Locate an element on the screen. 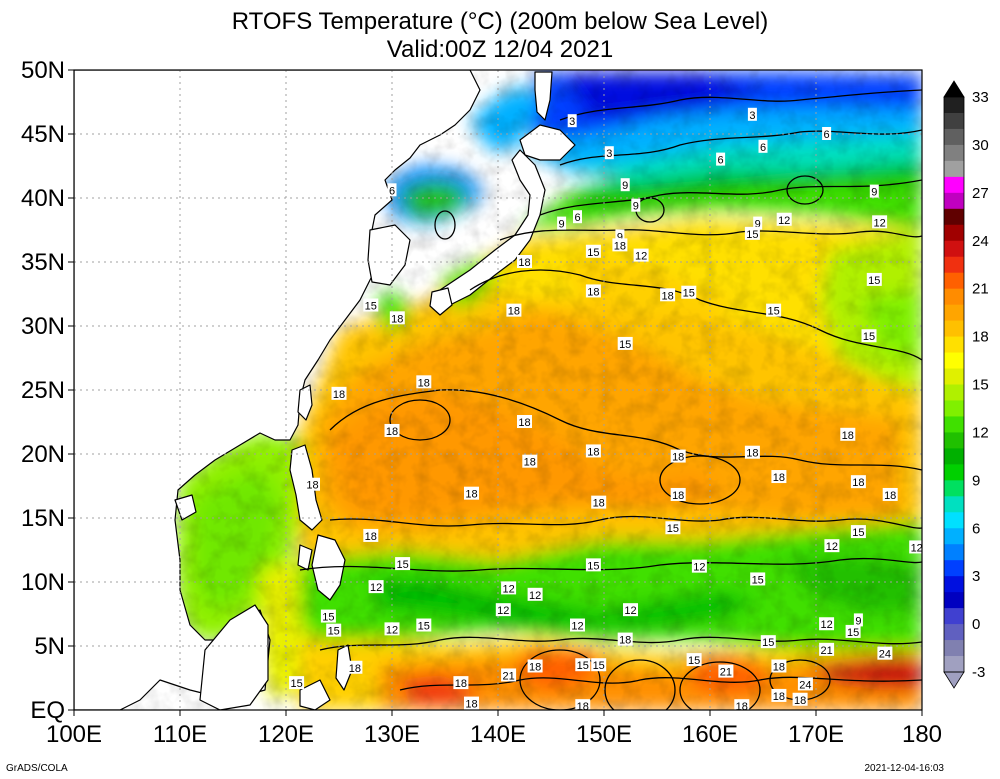 This screenshot has width=1000, height=779. lon-tick-label: 110E is located at coordinates (180, 734).